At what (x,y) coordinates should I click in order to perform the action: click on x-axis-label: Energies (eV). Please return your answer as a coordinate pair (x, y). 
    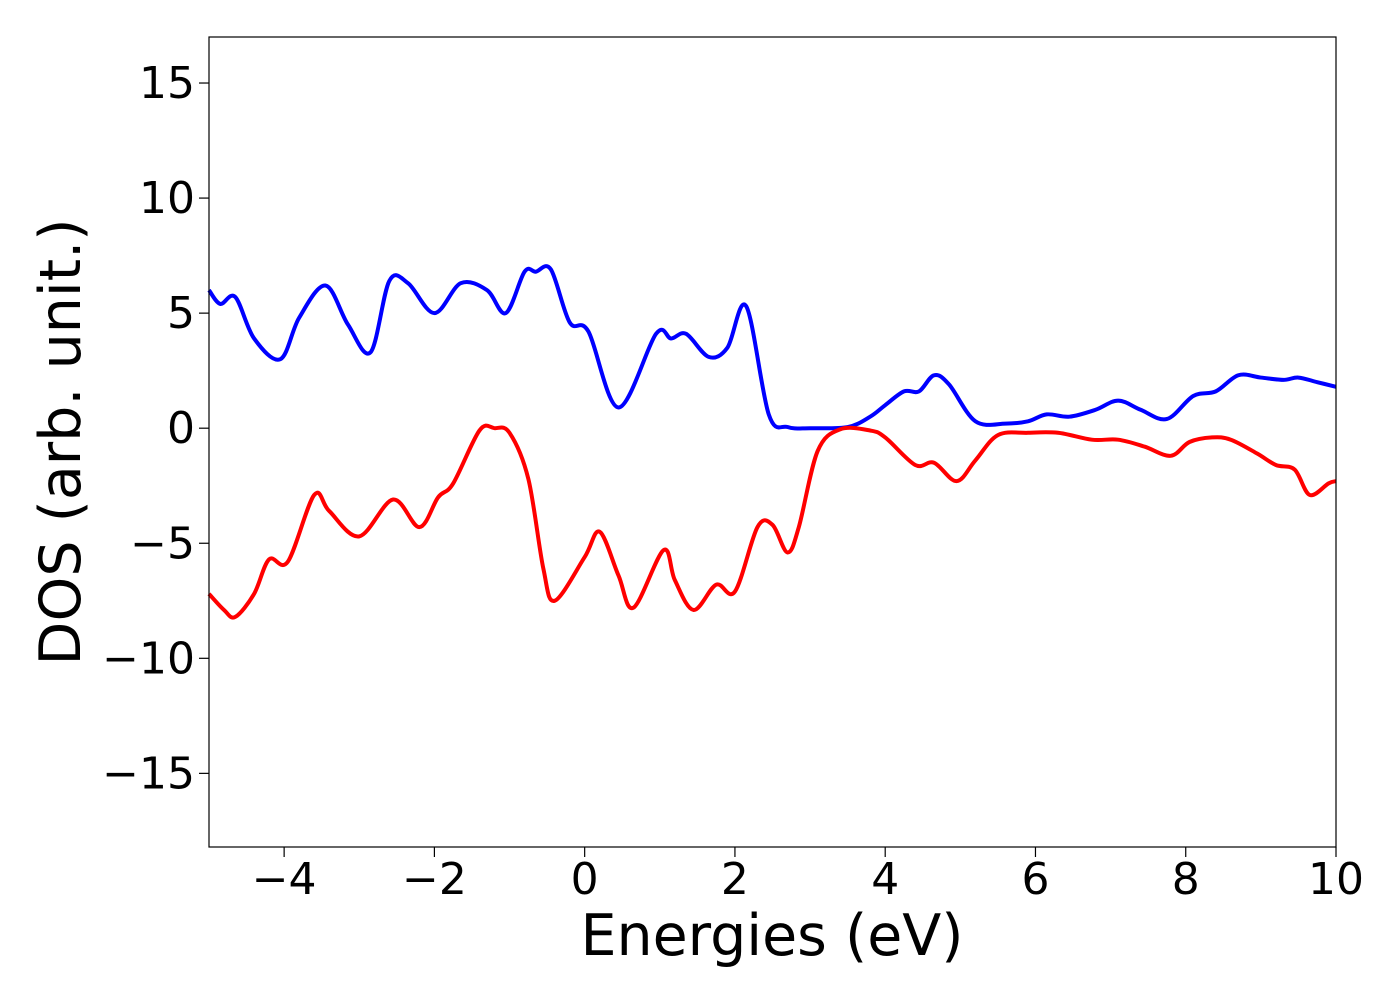
    Looking at the image, I should click on (771, 936).